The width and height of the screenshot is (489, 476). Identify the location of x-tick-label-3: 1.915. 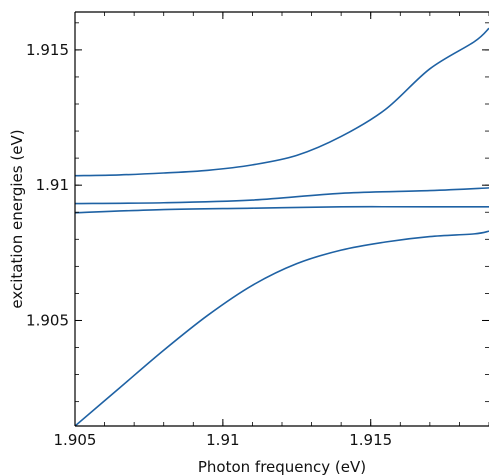
(370, 440).